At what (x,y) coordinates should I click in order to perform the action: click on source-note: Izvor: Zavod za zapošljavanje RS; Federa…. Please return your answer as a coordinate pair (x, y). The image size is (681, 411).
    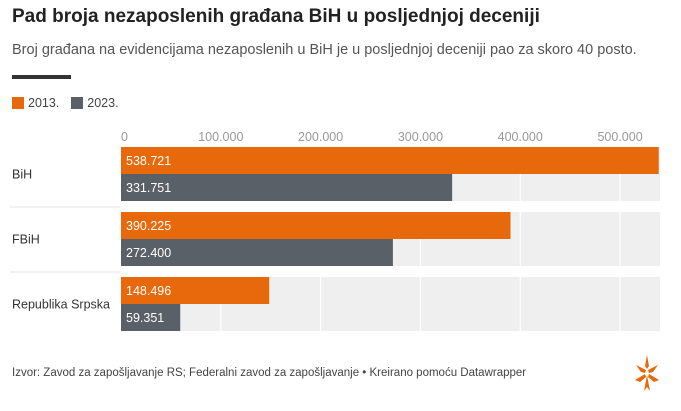
    Looking at the image, I should click on (269, 373).